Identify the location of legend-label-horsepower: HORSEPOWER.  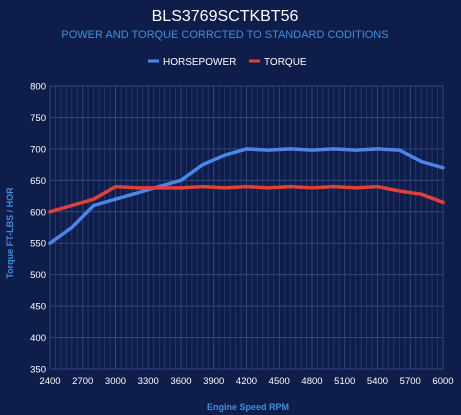
(199, 62).